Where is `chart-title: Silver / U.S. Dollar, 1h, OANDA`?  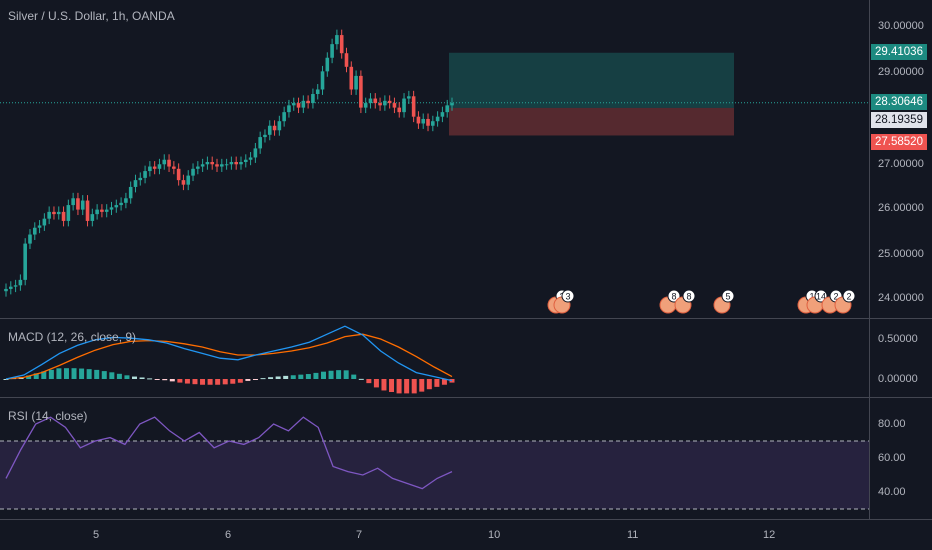 chart-title: Silver / U.S. Dollar, 1h, OANDA is located at coordinates (91, 16).